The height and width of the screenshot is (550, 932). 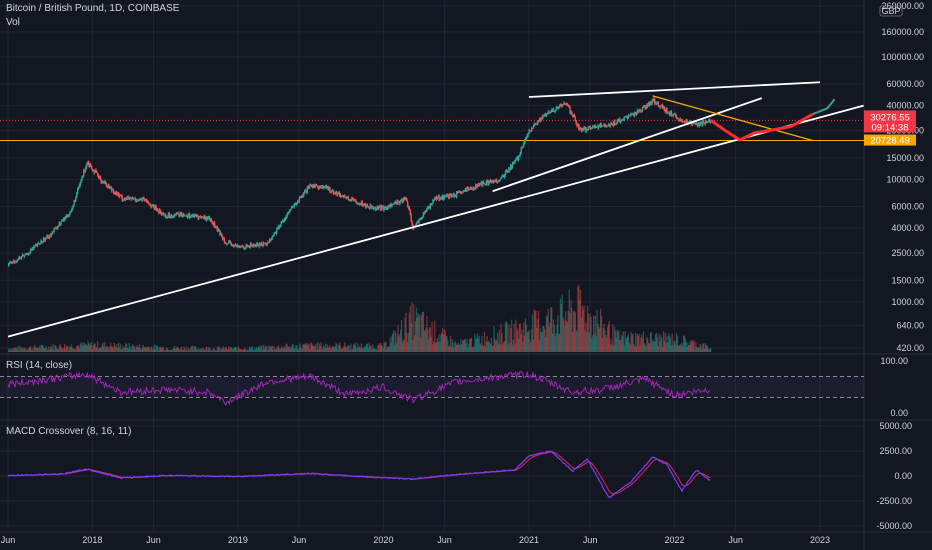 I want to click on macd-tick-label: 0.00, so click(x=903, y=476).